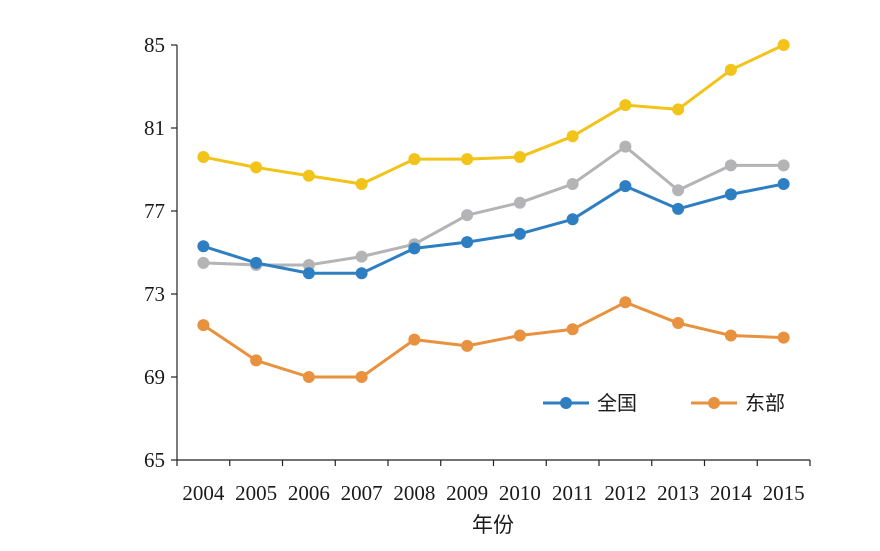 This screenshot has width=880, height=551. I want to click on x-tick-label: 2008, so click(414, 493).